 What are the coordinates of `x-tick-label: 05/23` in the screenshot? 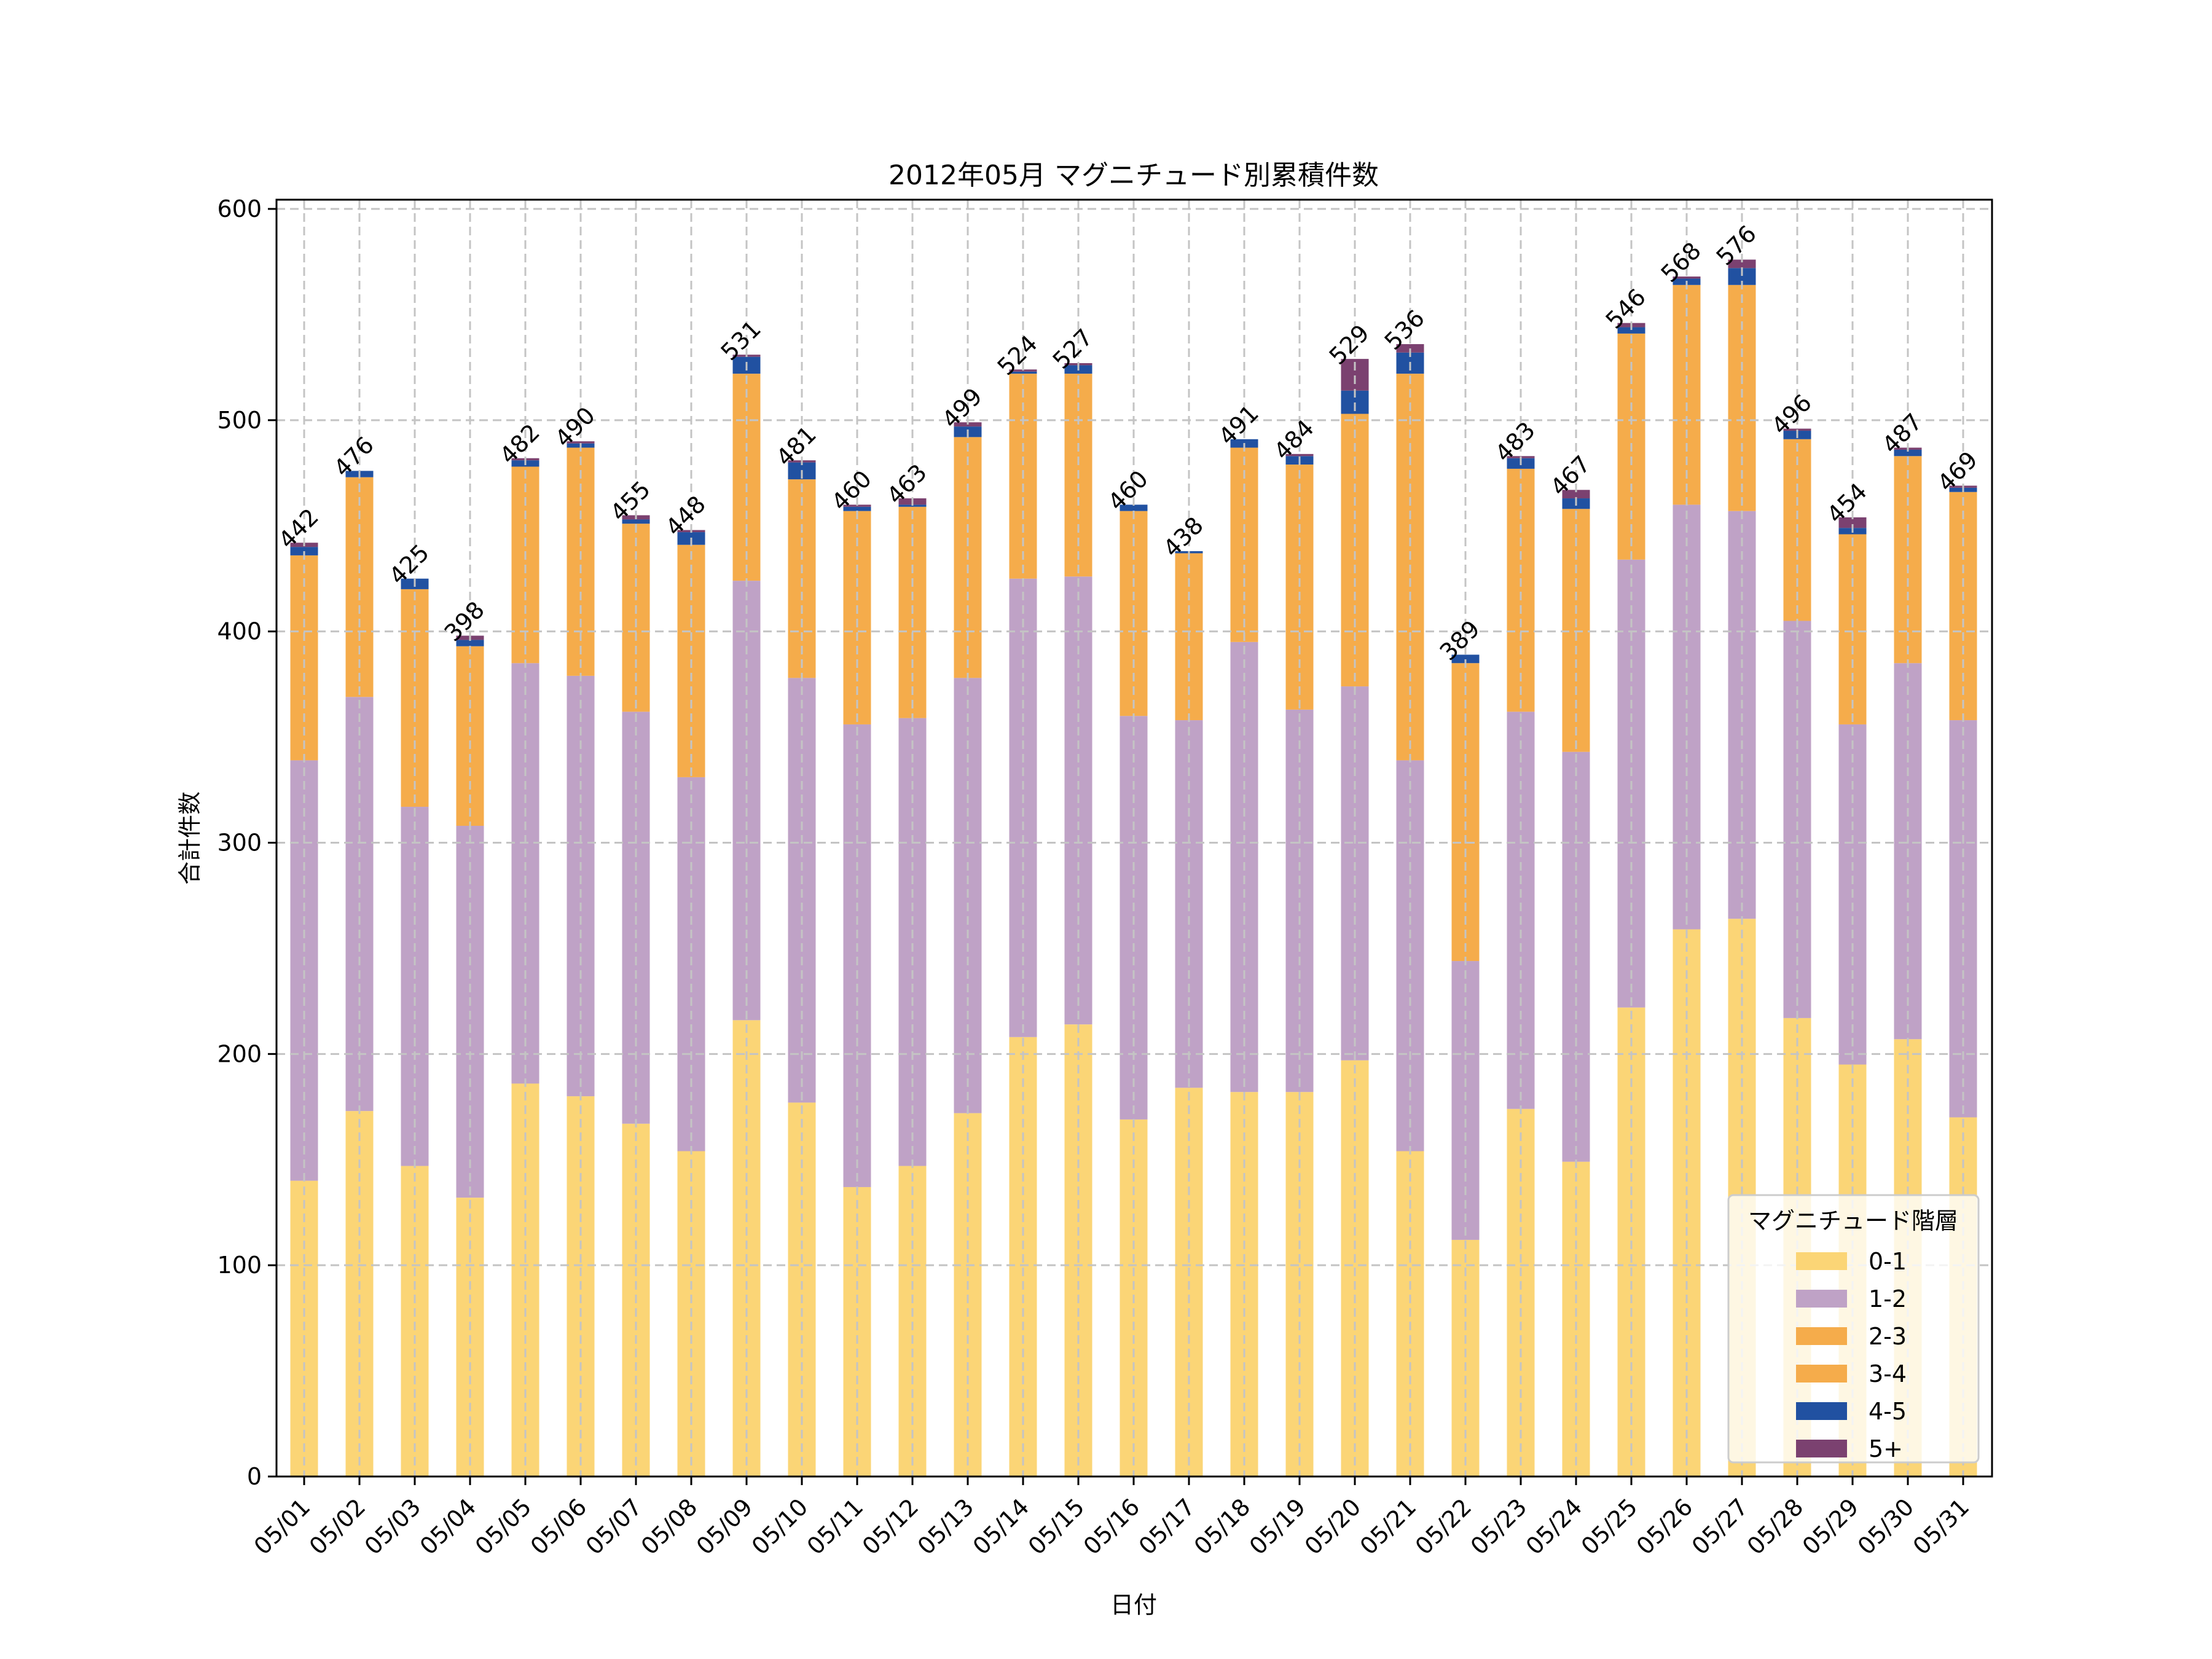 It's located at (1498, 1526).